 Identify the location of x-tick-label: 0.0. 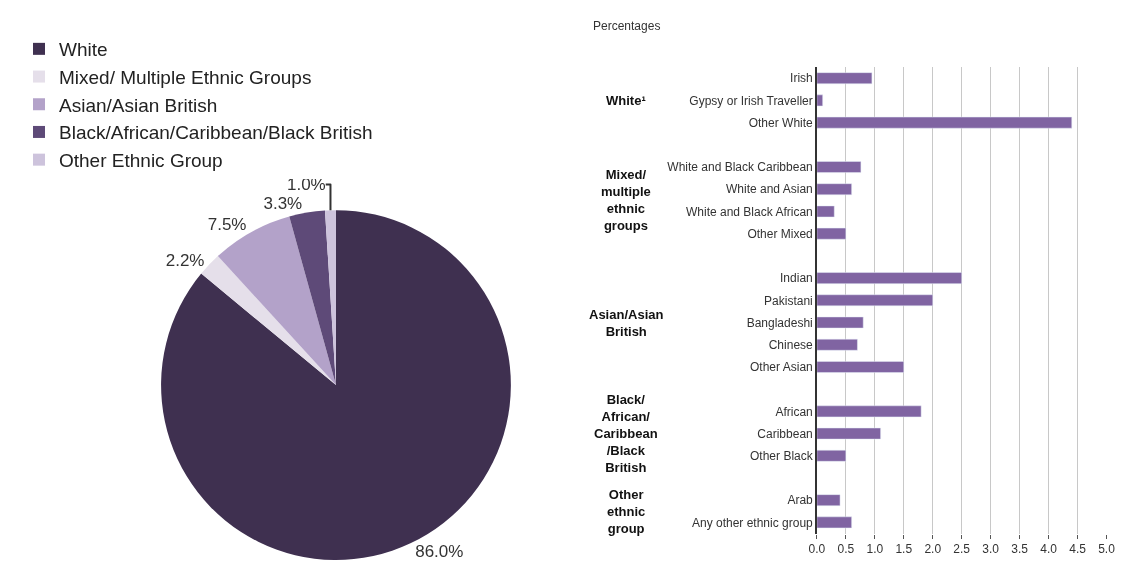
(817, 548).